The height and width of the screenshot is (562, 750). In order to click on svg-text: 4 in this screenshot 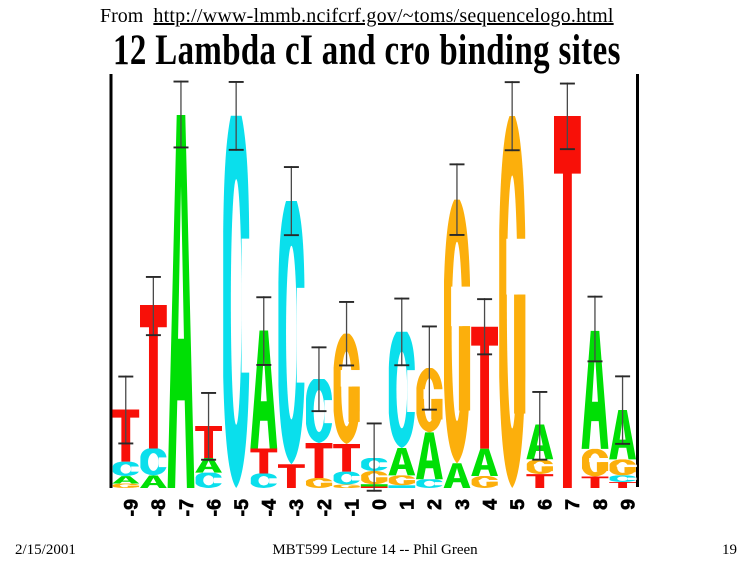, I will do `click(490, 504)`.